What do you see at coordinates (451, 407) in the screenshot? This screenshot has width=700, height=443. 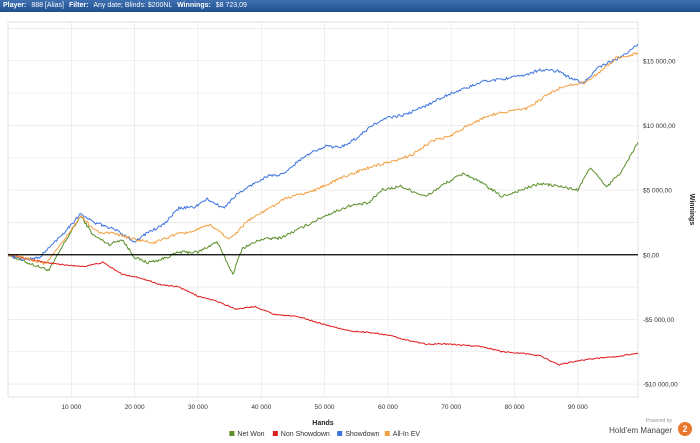 I see `x-tick-label: 70 000` at bounding box center [451, 407].